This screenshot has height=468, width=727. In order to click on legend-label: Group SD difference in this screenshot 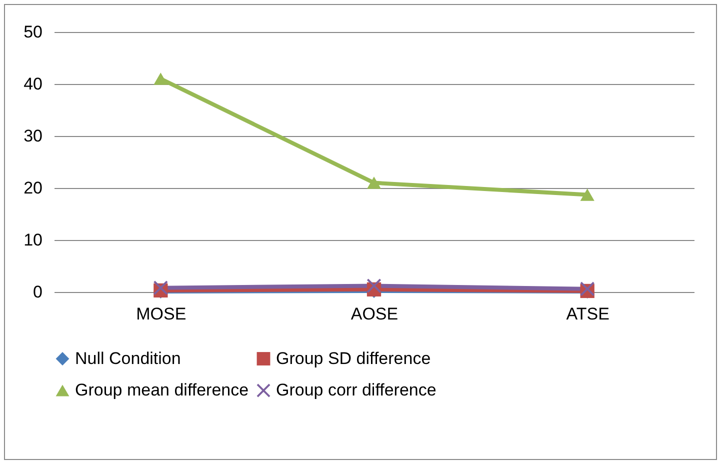, I will do `click(353, 358)`.